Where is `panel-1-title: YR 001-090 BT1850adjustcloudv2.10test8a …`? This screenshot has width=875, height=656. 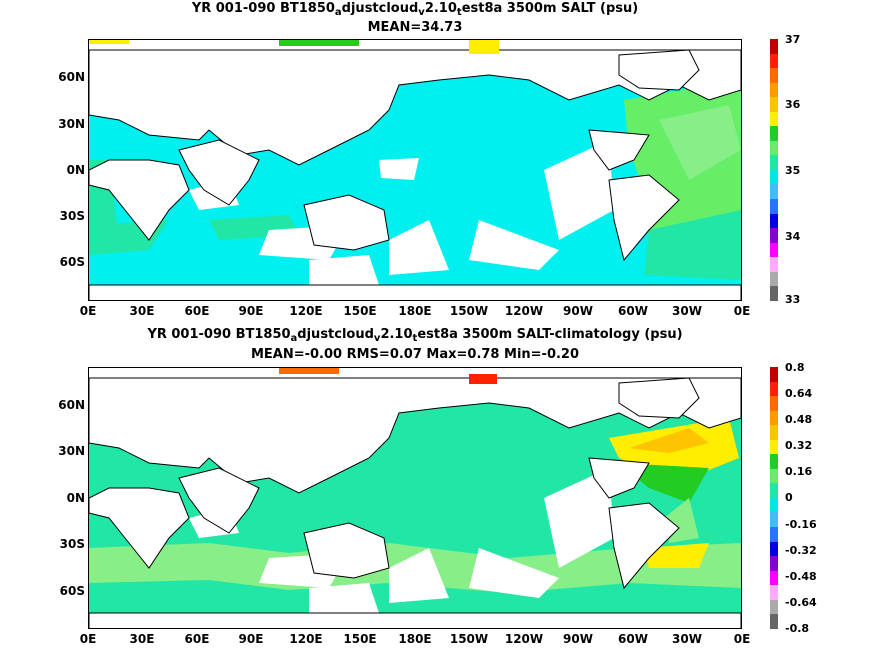
panel-1-title: YR 001-090 BT1850adjustcloudv2.10test8a … is located at coordinates (415, 9).